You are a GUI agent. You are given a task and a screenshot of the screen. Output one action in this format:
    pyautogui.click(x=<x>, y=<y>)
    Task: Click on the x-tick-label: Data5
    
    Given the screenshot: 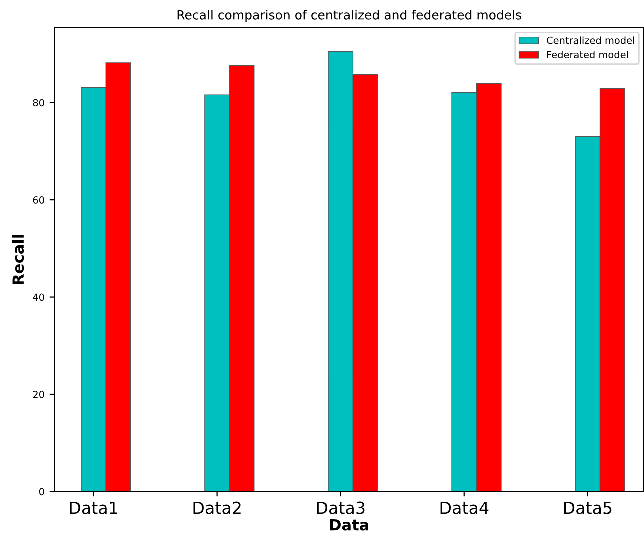 What is the action you would take?
    pyautogui.click(x=588, y=508)
    